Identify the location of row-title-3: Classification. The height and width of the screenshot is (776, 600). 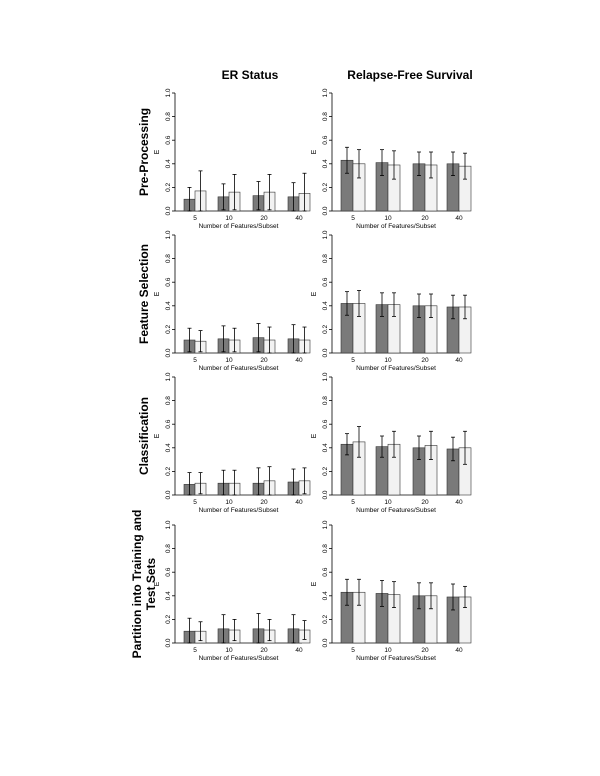
(144, 436).